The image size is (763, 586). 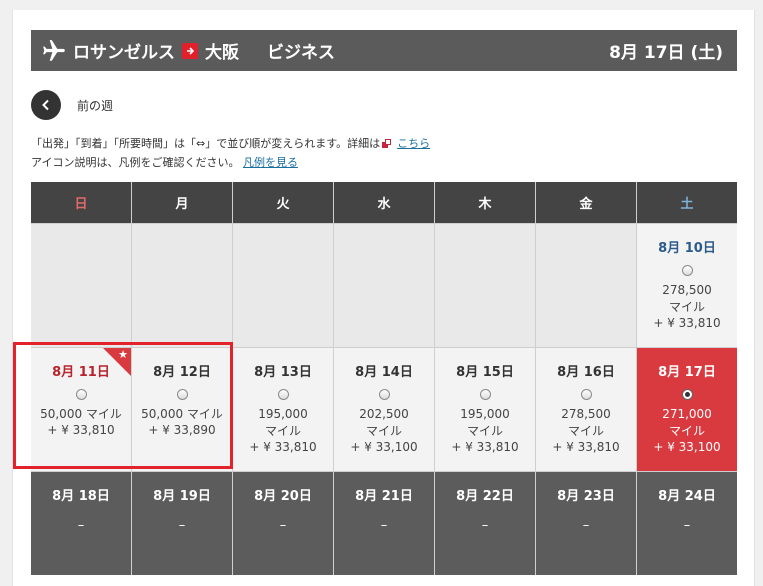 I want to click on airplane-icon, so click(x=54, y=51).